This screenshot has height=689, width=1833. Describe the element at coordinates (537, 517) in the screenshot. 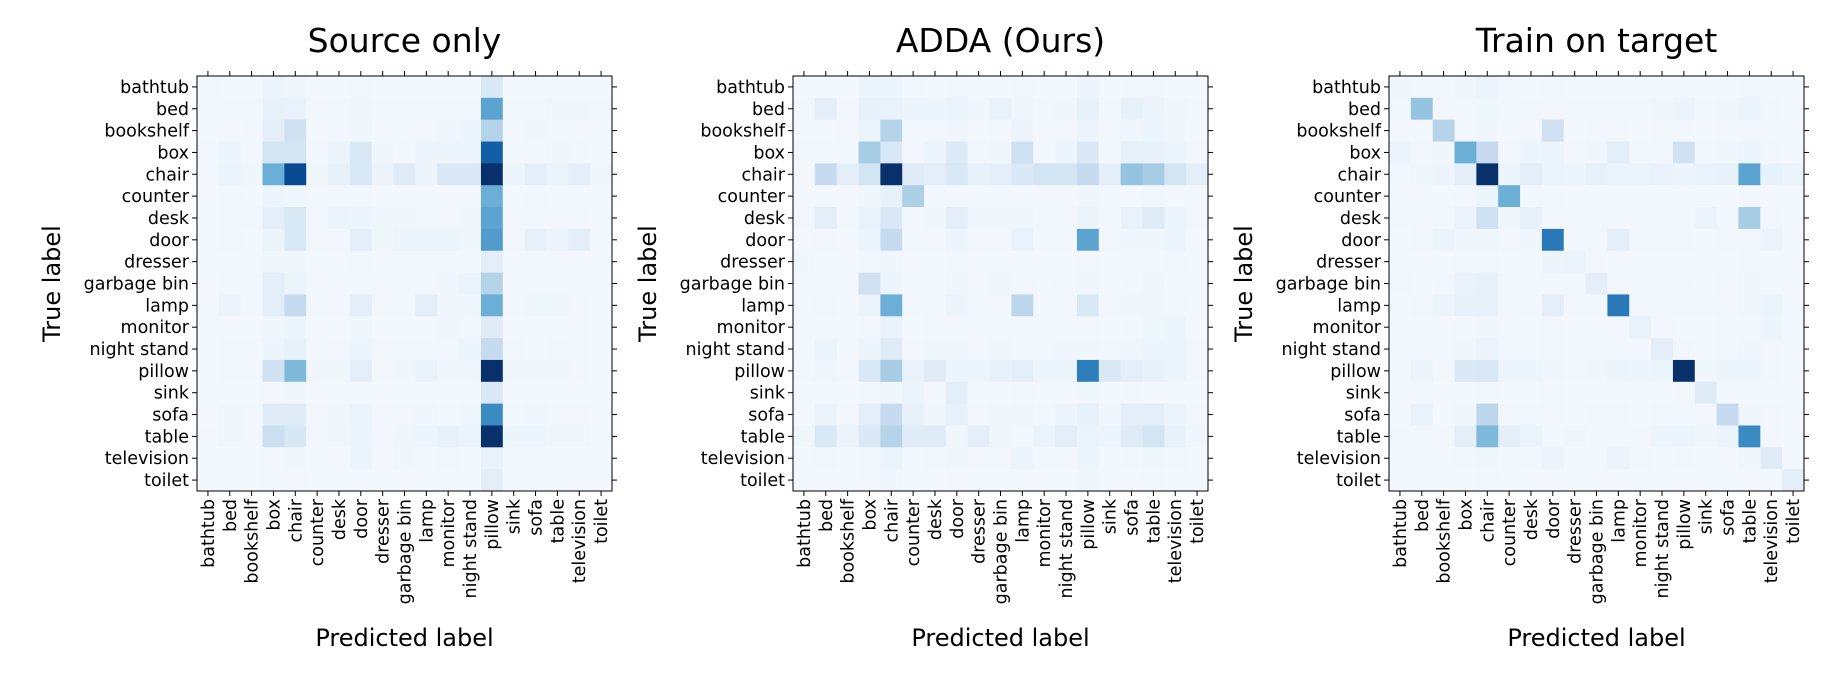

I see `x-tick-label: sofa` at that location.